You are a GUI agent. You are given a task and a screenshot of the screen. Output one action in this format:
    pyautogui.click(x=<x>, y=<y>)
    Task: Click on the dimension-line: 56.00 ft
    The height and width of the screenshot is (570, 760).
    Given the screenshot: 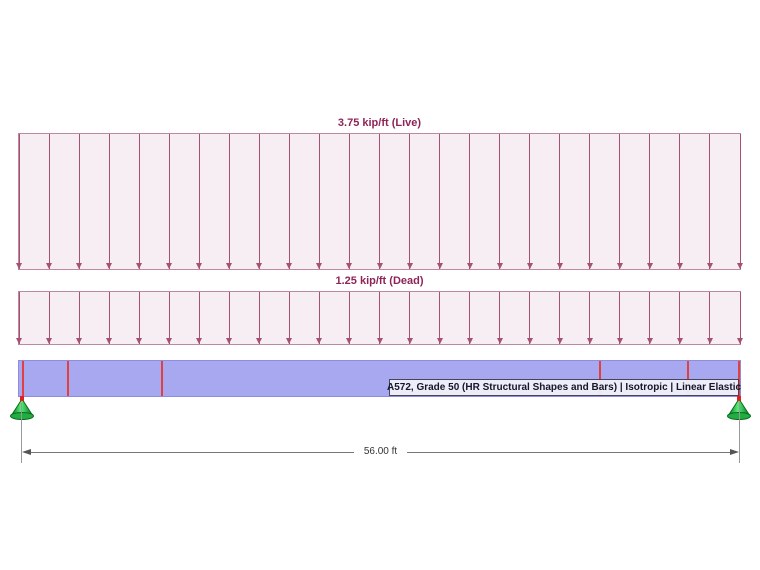 What is the action you would take?
    pyautogui.click(x=381, y=452)
    